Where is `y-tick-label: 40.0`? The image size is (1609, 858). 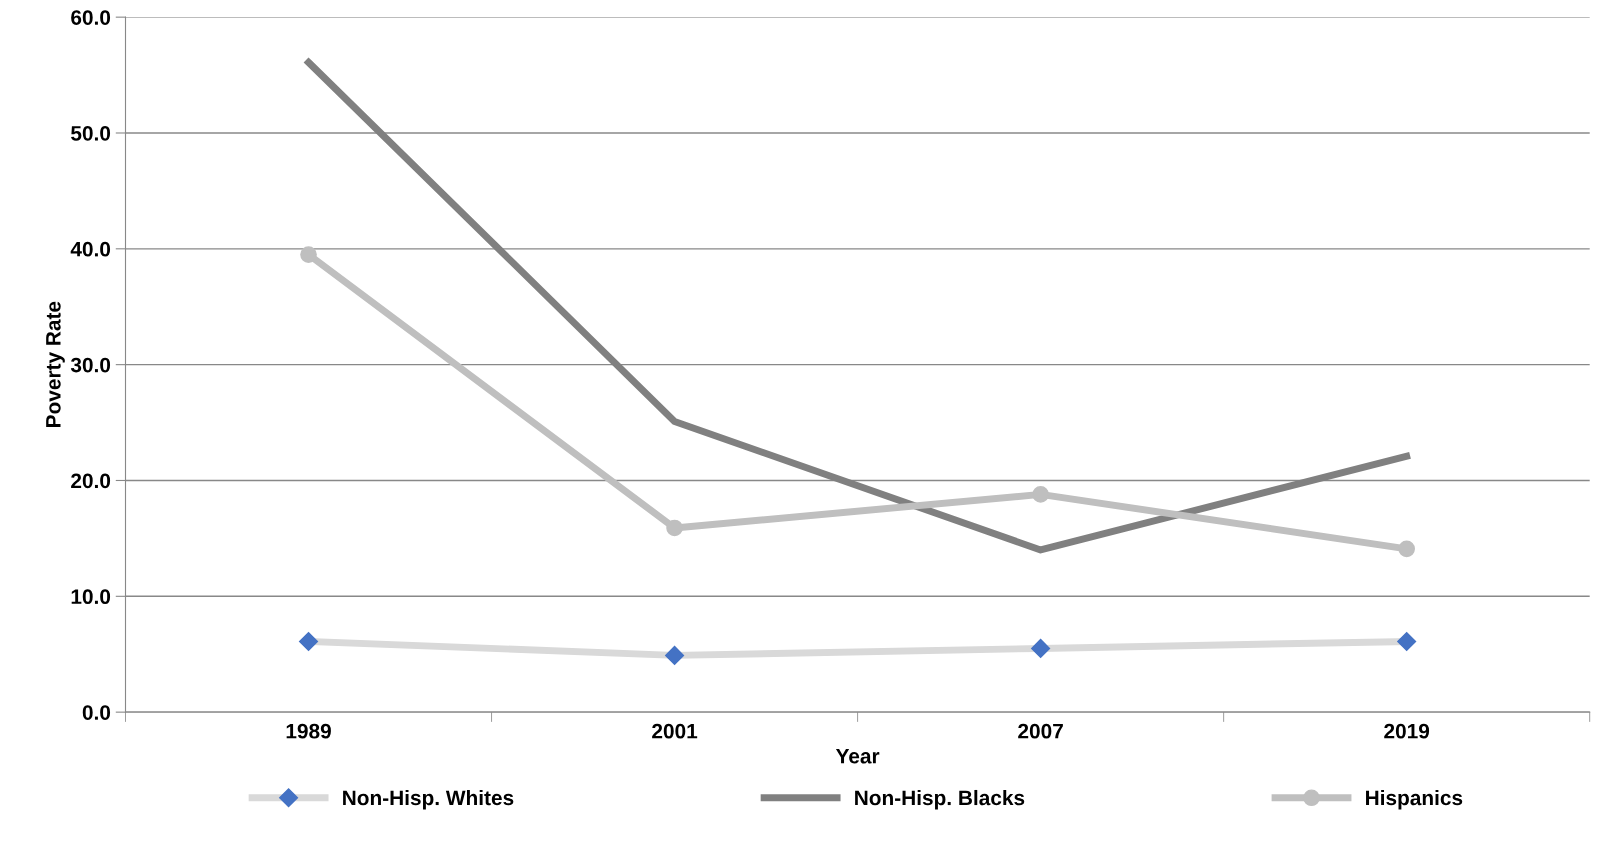 y-tick-label: 40.0 is located at coordinates (90, 249).